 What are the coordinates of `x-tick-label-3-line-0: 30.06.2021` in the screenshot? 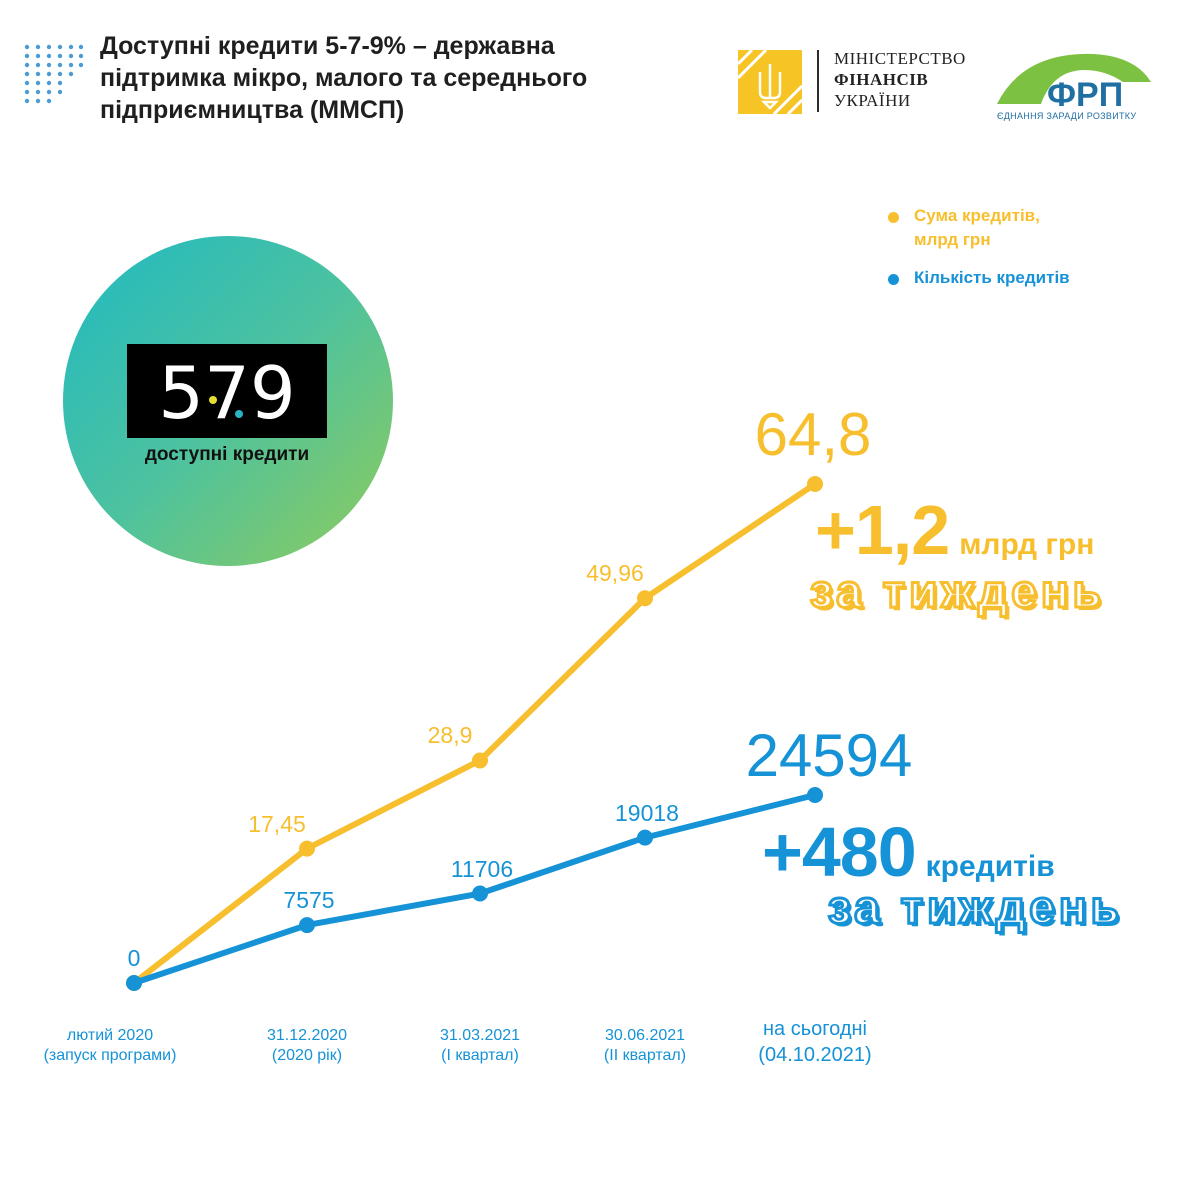 It's located at (645, 1035).